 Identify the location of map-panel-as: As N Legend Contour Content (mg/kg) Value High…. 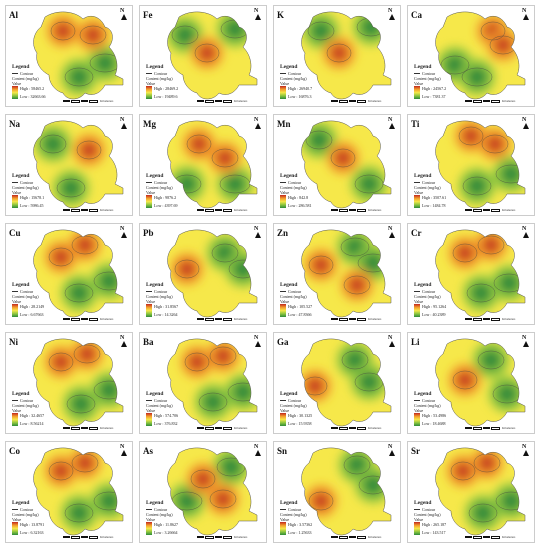
(203, 492).